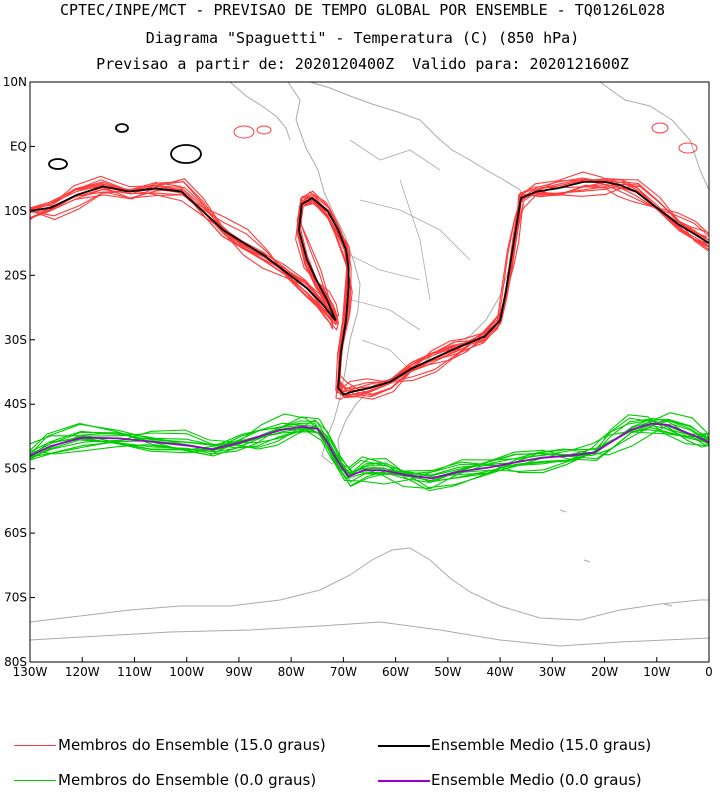  Describe the element at coordinates (15, 662) in the screenshot. I see `lat-tick-label: 80S` at that location.